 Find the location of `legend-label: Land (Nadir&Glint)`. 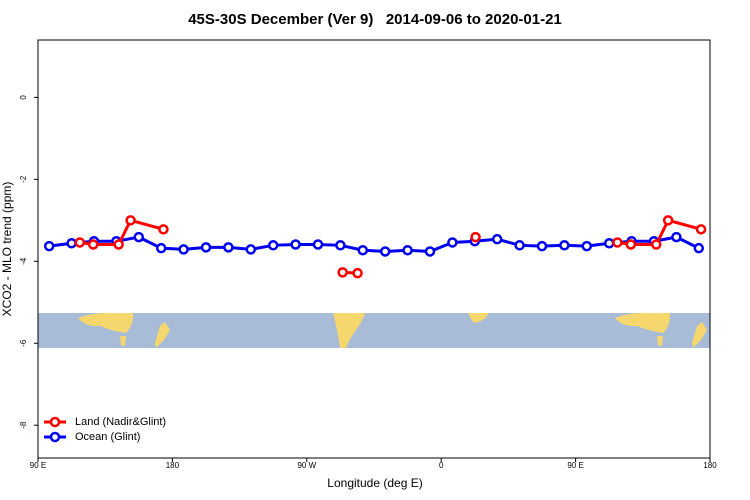

legend-label: Land (Nadir&Glint) is located at coordinates (120, 422).